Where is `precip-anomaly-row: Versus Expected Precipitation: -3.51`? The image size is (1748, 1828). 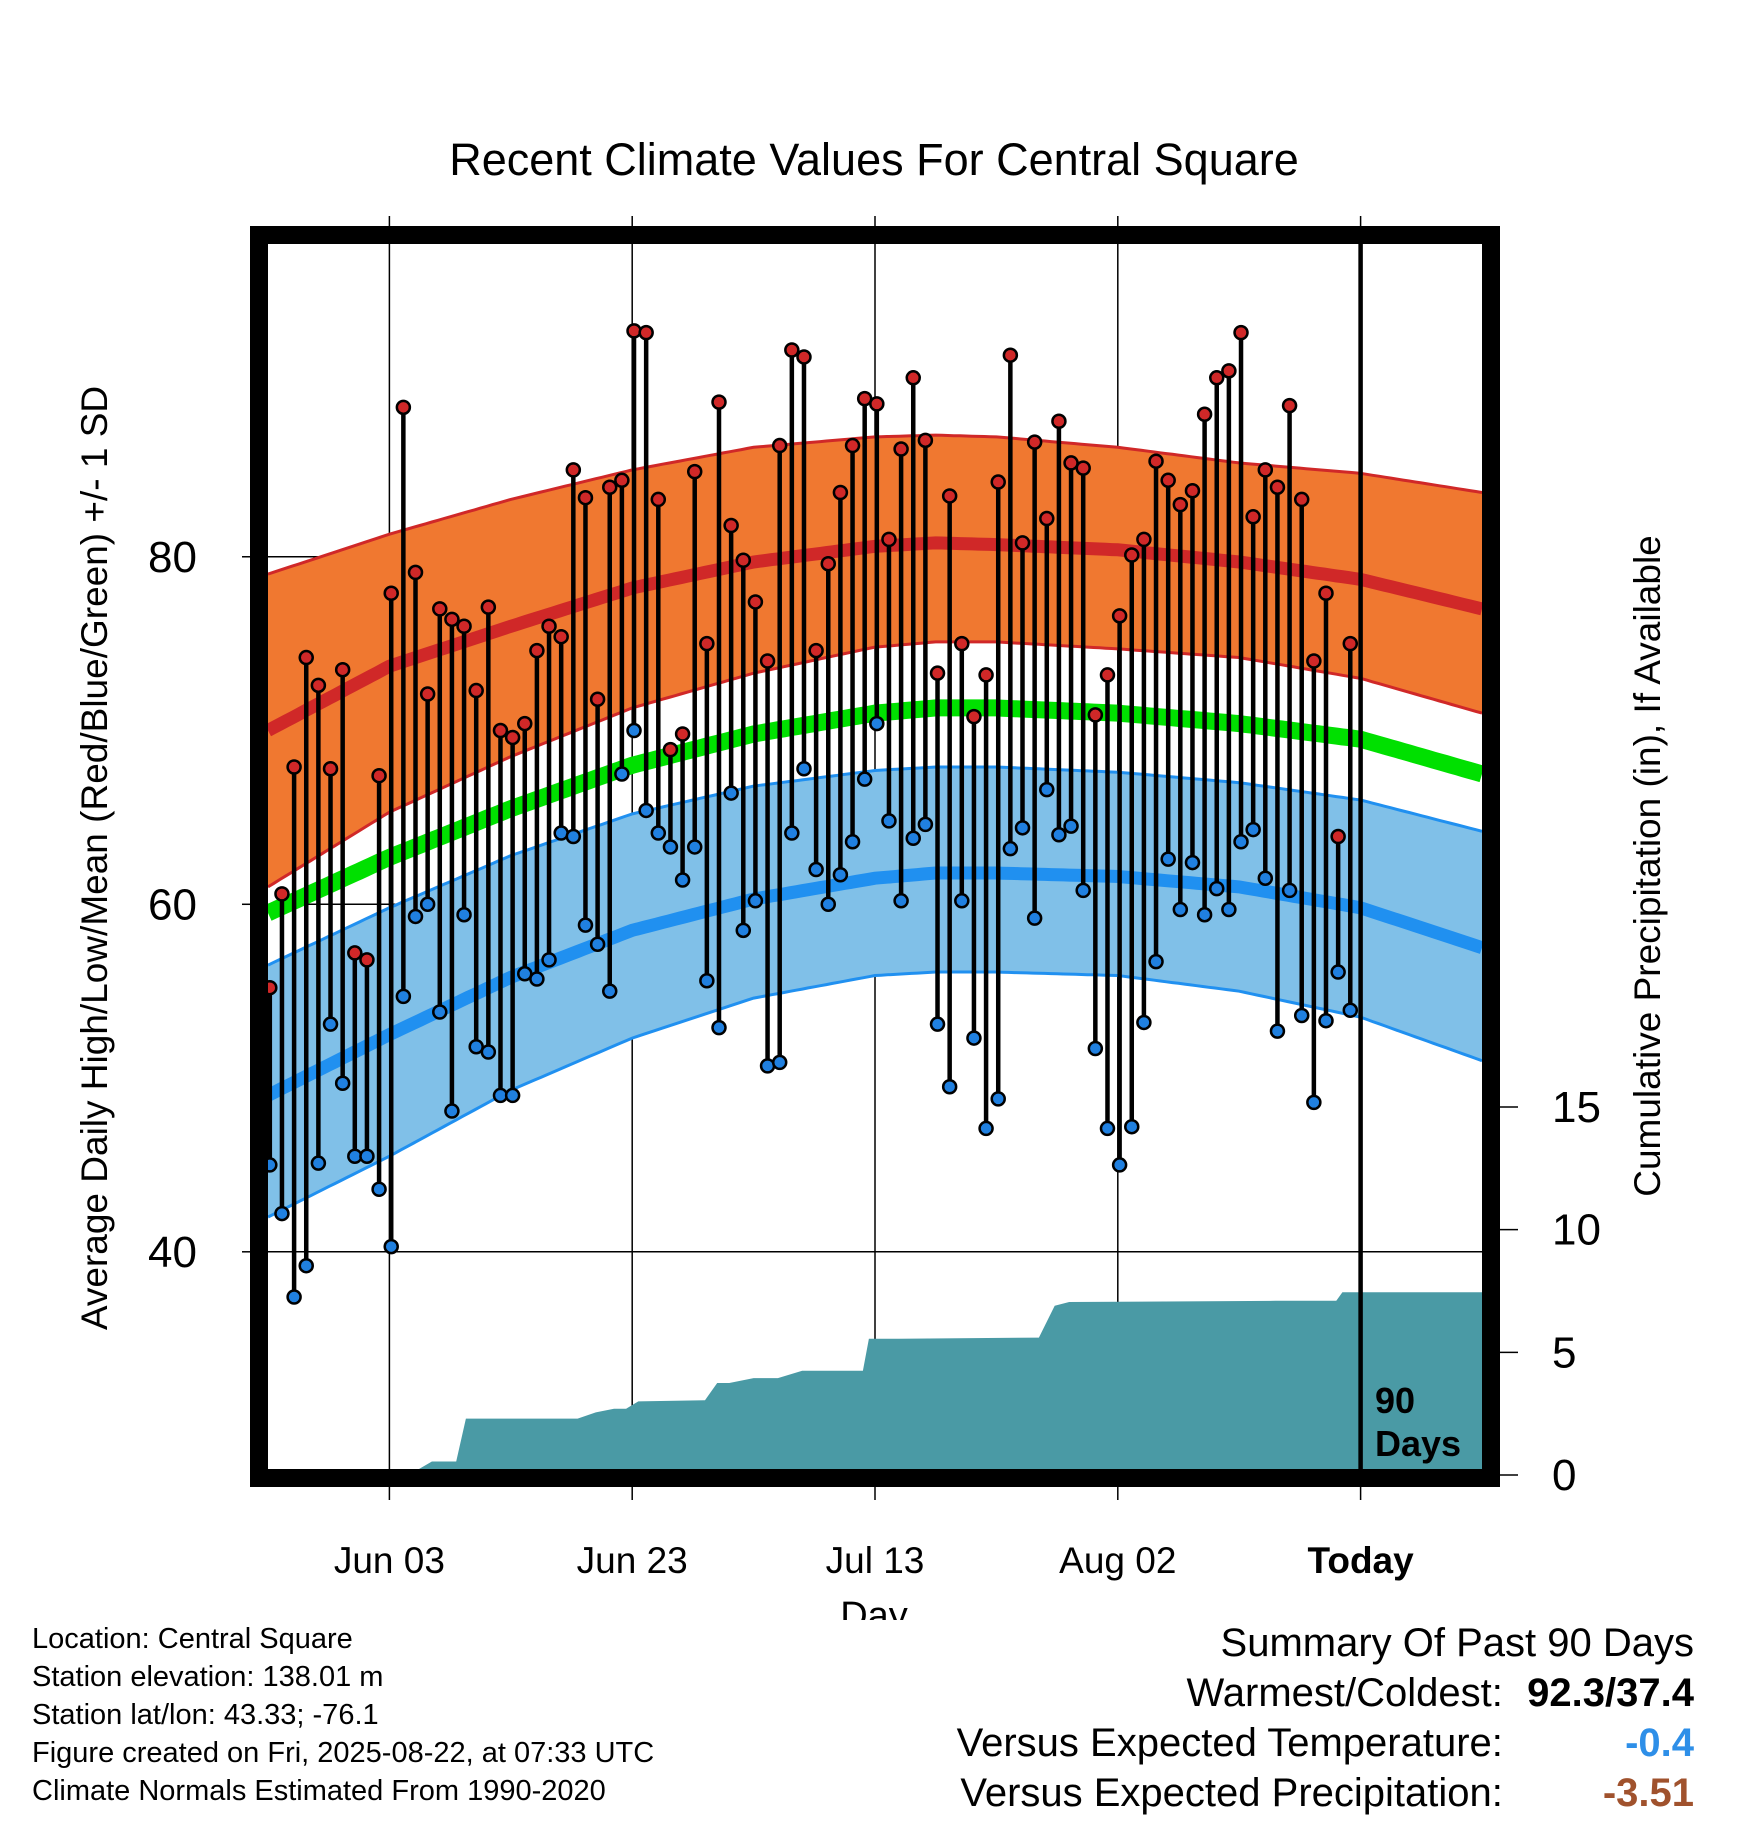 precip-anomaly-row: Versus Expected Precipitation: -3.51 is located at coordinates (1325, 1793).